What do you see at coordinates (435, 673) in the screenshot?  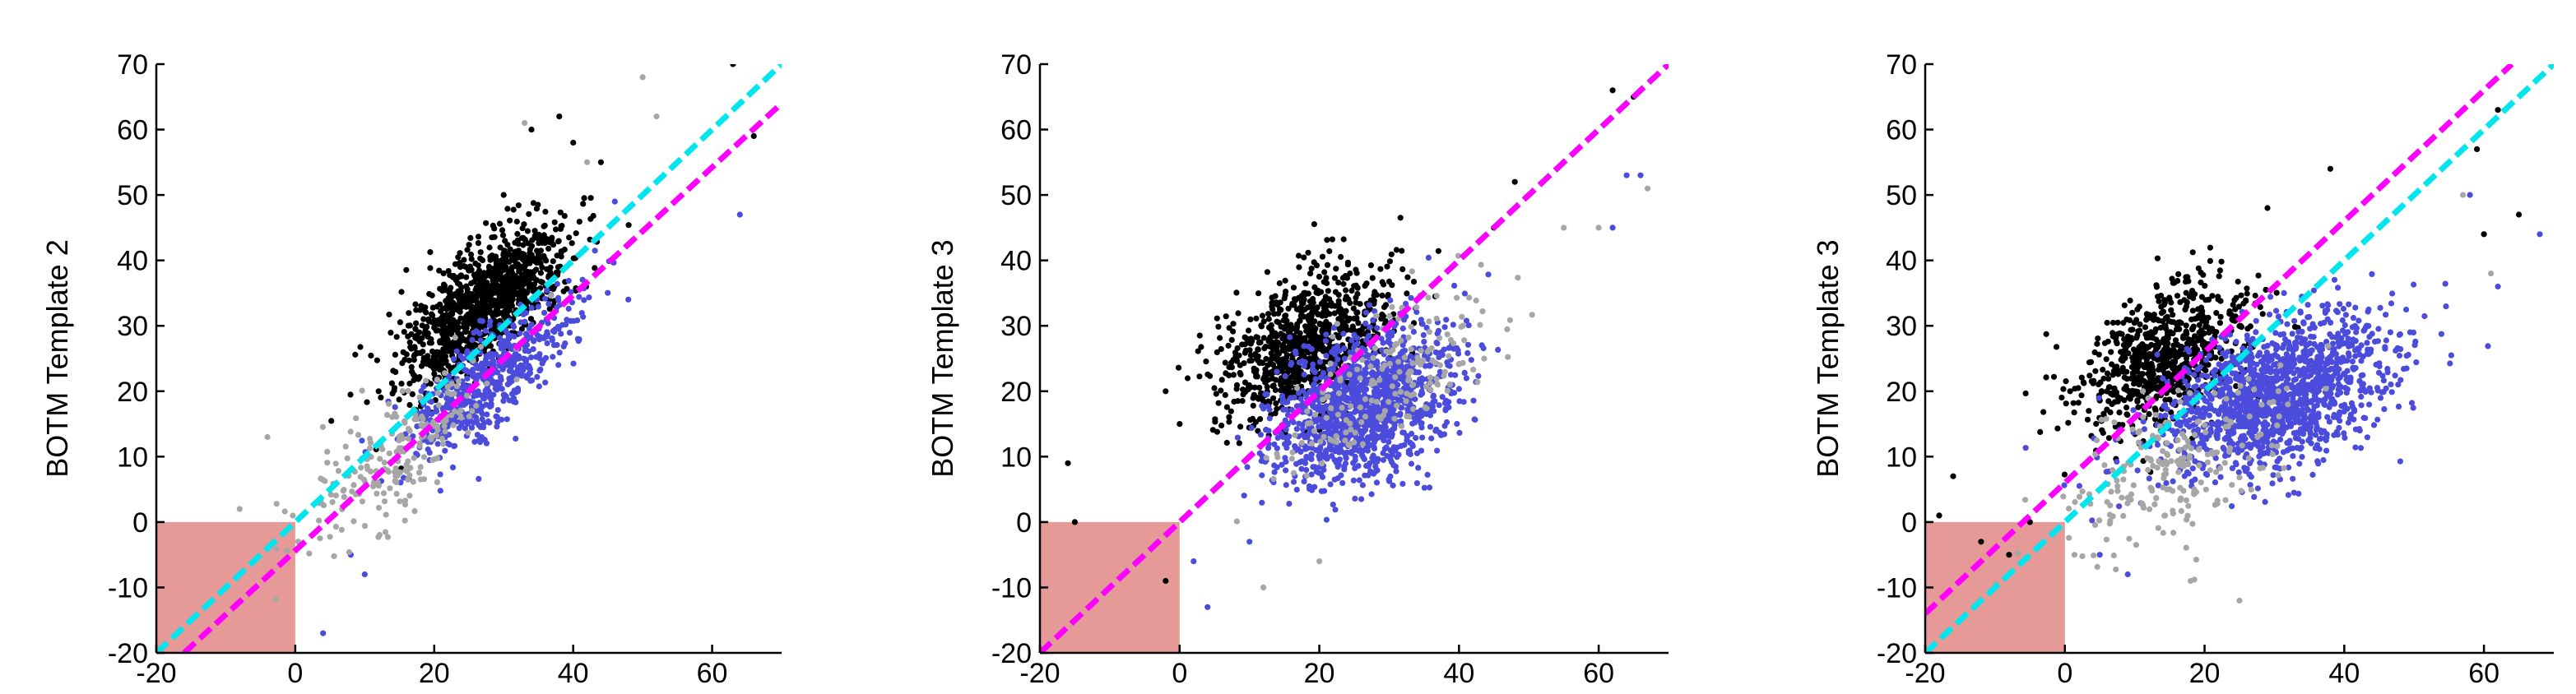 I see `x-tick-label: 20` at bounding box center [435, 673].